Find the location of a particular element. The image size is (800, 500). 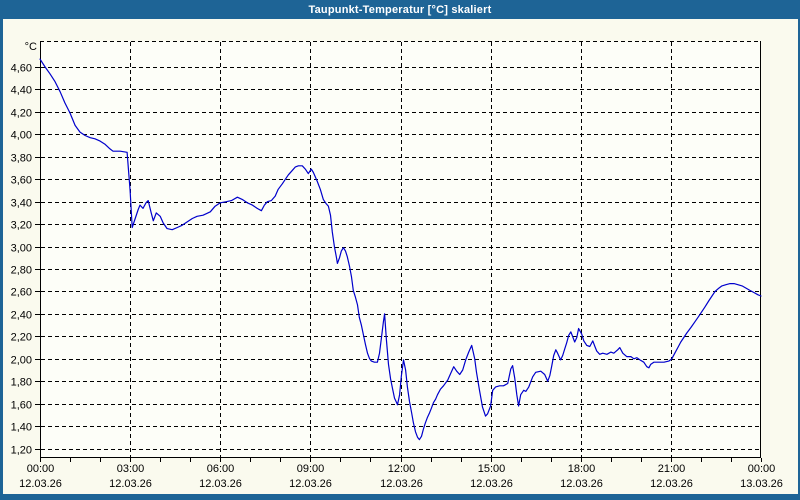

x-tick-time-label: 15:00 is located at coordinates (492, 469).